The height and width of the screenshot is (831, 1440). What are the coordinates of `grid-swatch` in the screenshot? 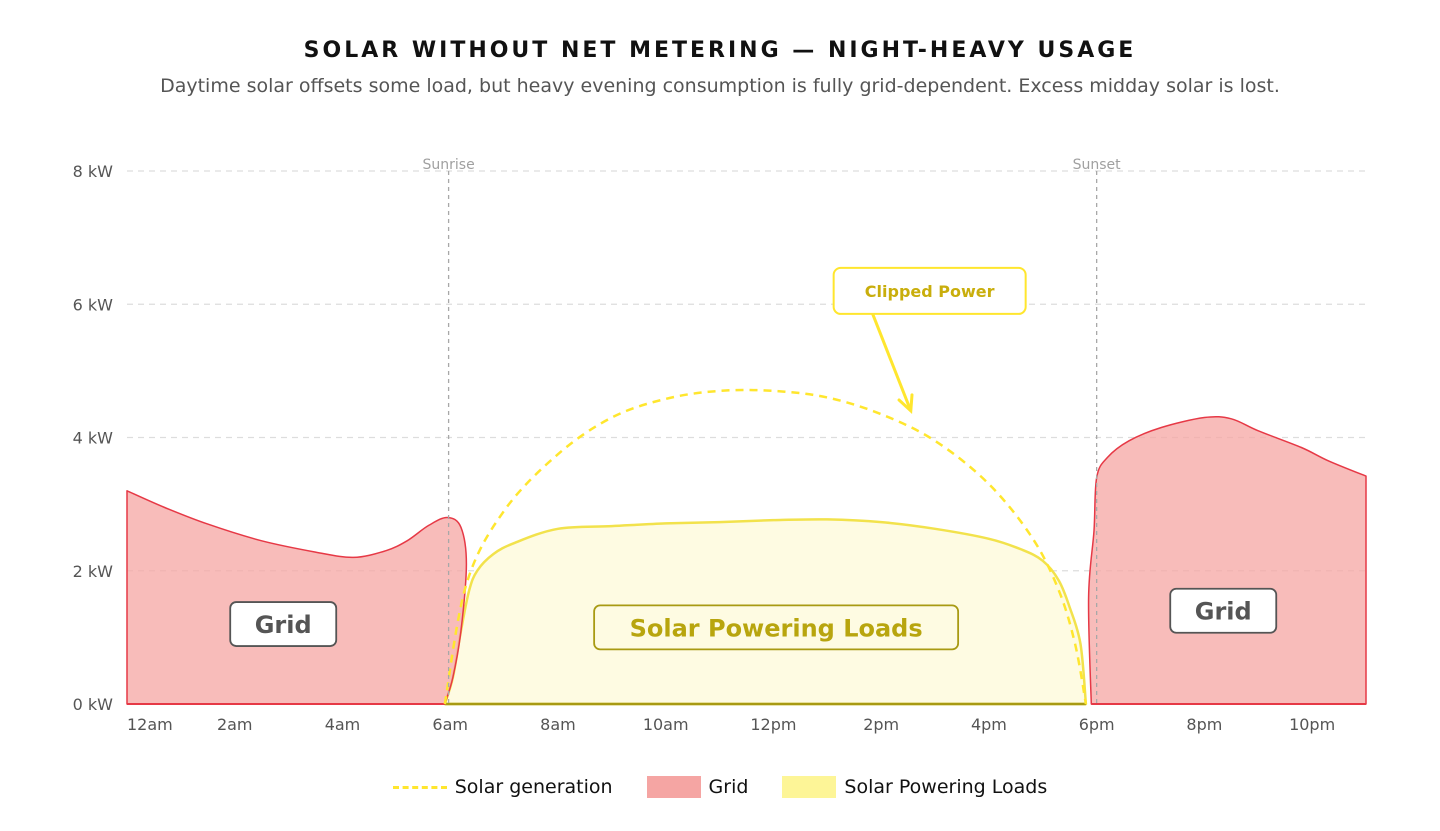 It's located at (673, 787).